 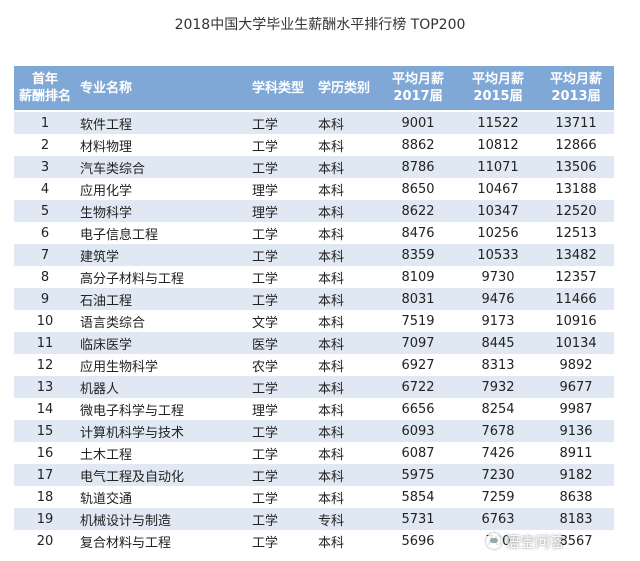 I want to click on cell-rank: 17, so click(x=45, y=475).